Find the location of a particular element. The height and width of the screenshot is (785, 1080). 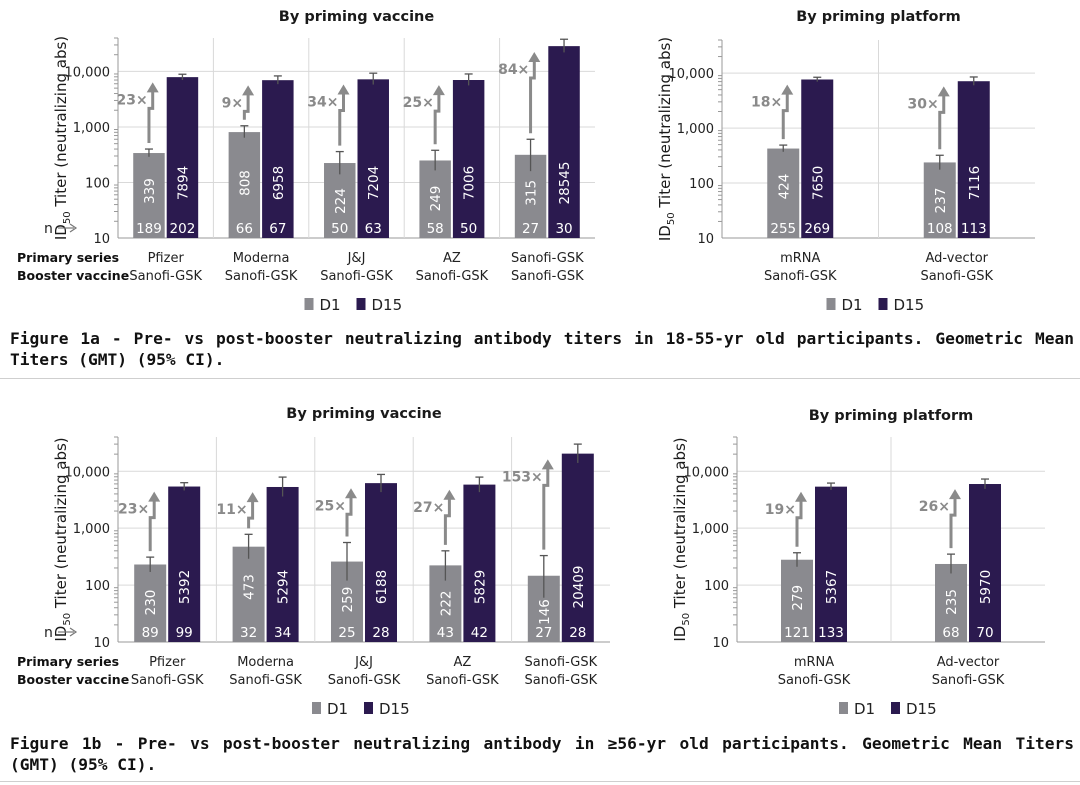

n-label: 269 is located at coordinates (817, 229).